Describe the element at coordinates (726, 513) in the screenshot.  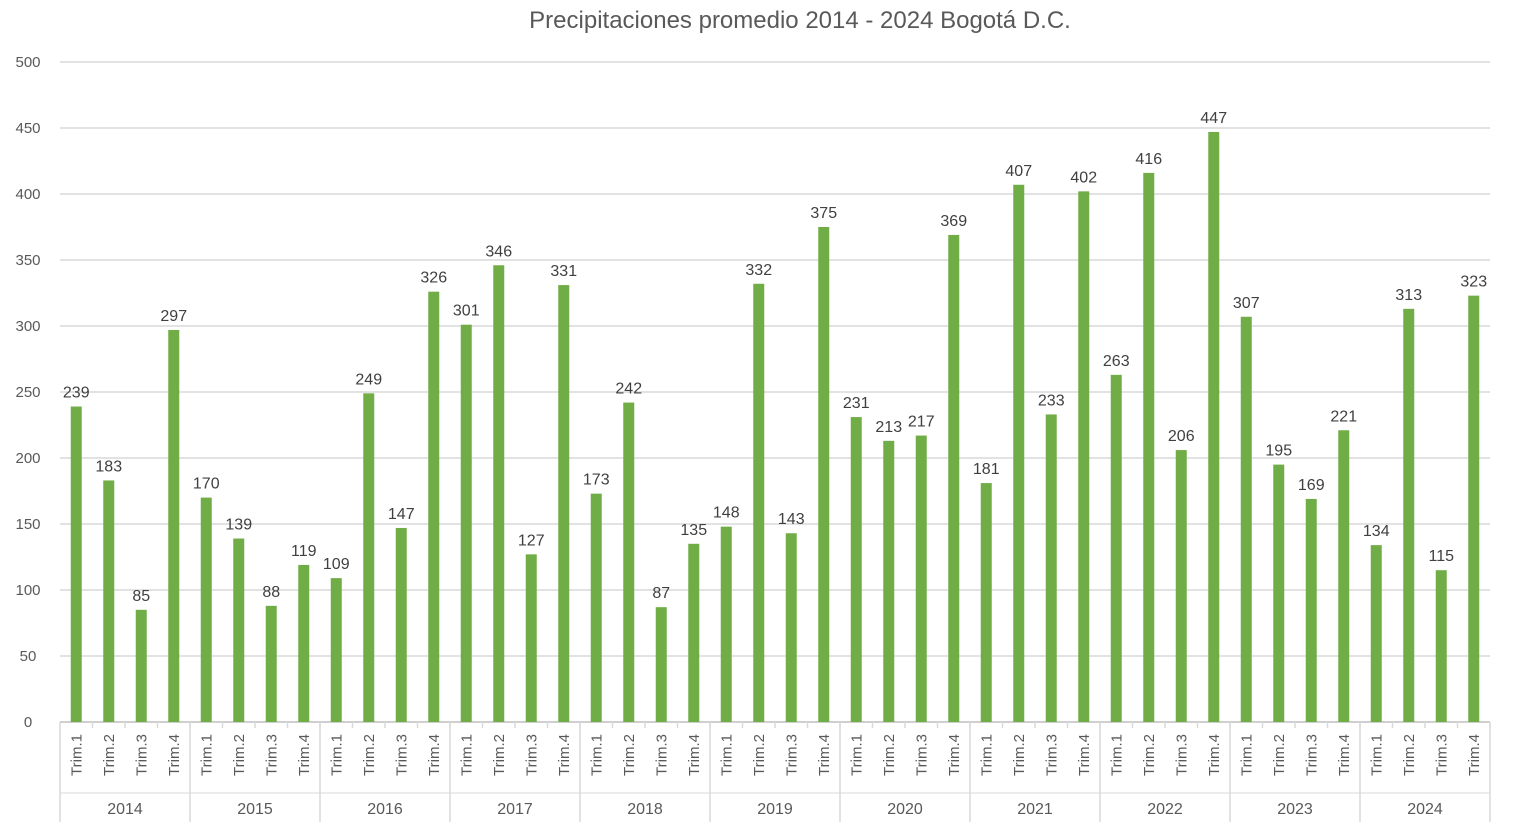
I see `data-label: 148` at that location.